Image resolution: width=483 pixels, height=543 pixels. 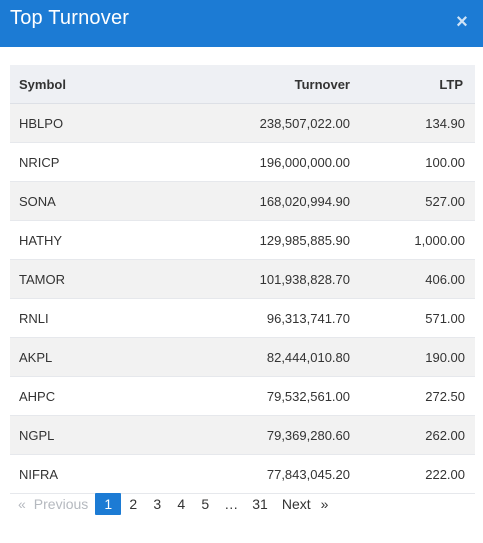 What do you see at coordinates (238, 357) in the screenshot?
I see `cell-turnover: 82,444,010.80` at bounding box center [238, 357].